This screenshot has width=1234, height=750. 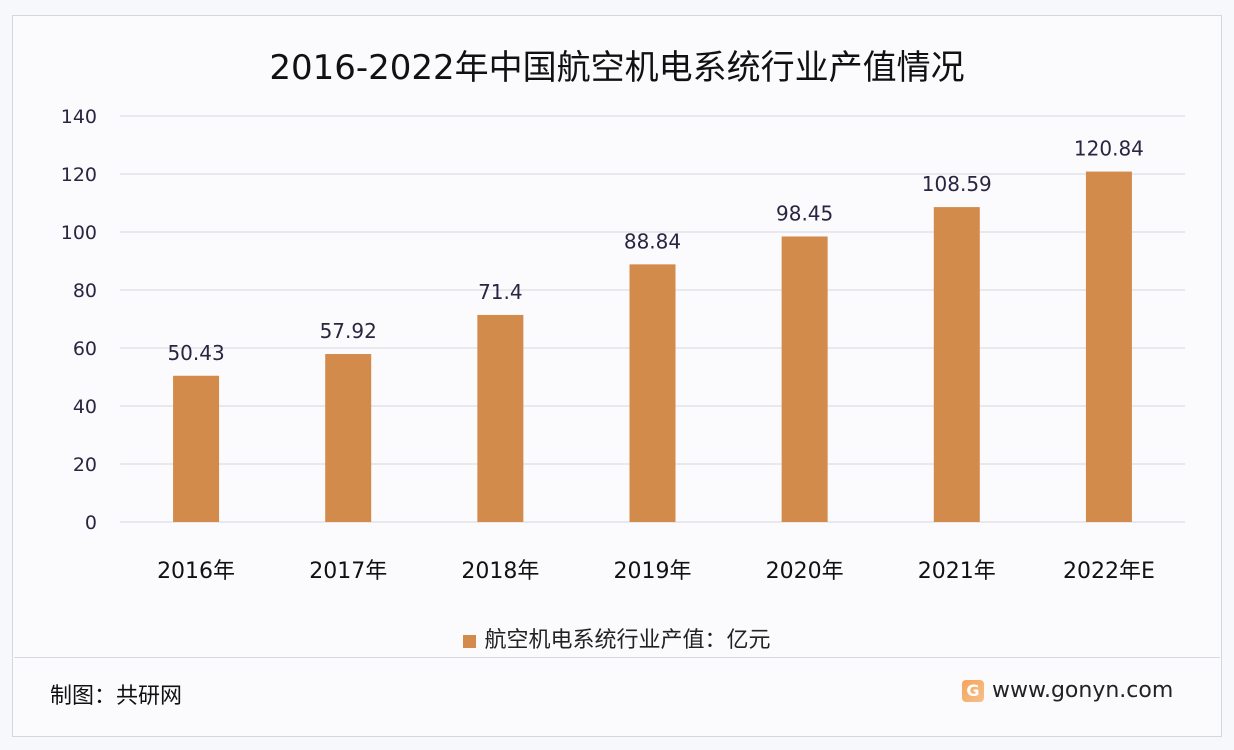 What do you see at coordinates (195, 353) in the screenshot?
I see `data-label: 50.43` at bounding box center [195, 353].